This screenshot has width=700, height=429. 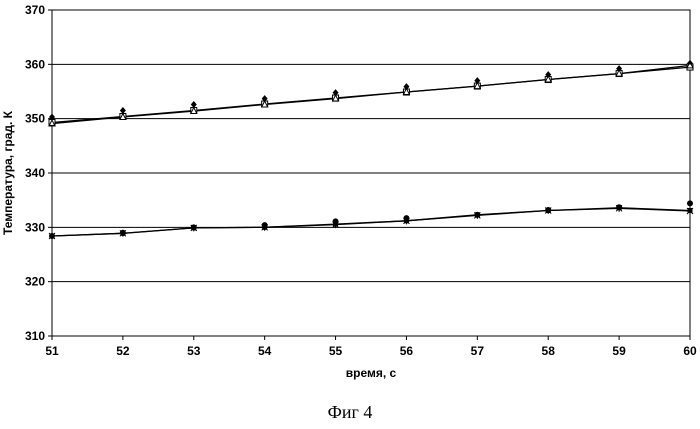 What do you see at coordinates (194, 351) in the screenshot?
I see `x-tick-label: 53` at bounding box center [194, 351].